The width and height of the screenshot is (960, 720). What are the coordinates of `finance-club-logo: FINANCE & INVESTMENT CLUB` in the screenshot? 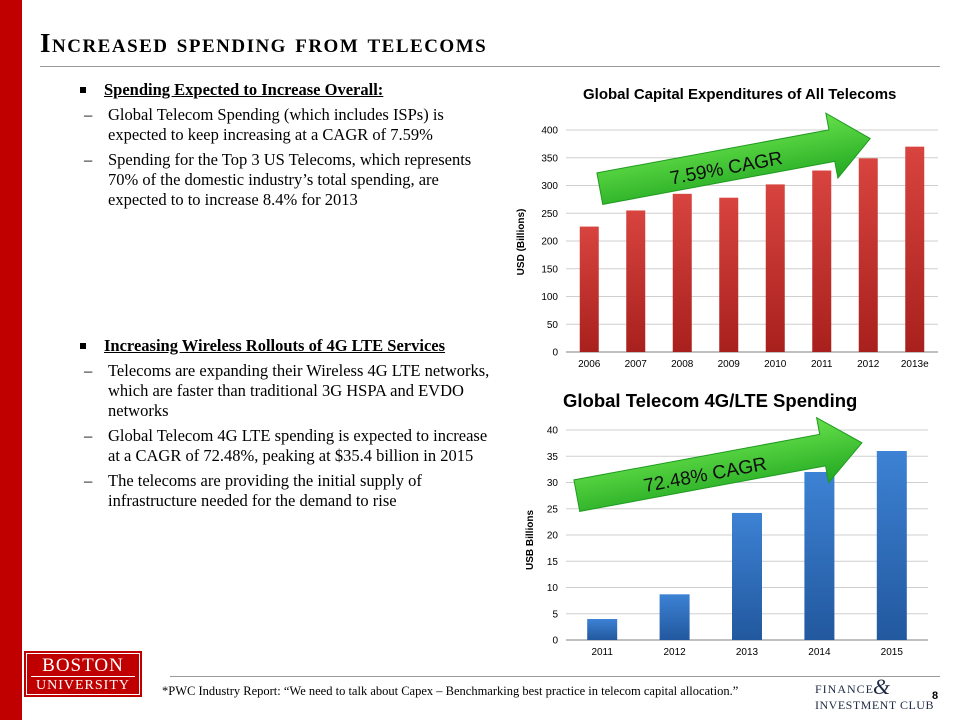 It's located at (874, 695).